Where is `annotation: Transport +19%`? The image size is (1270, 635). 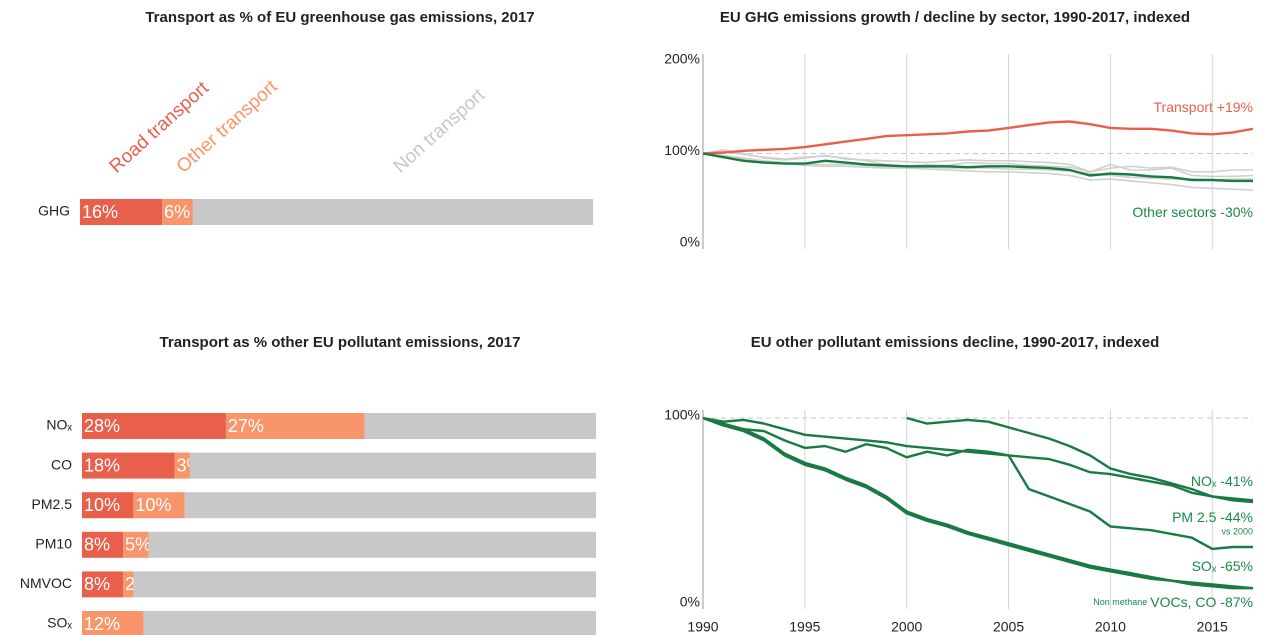 annotation: Transport +19% is located at coordinates (1203, 107).